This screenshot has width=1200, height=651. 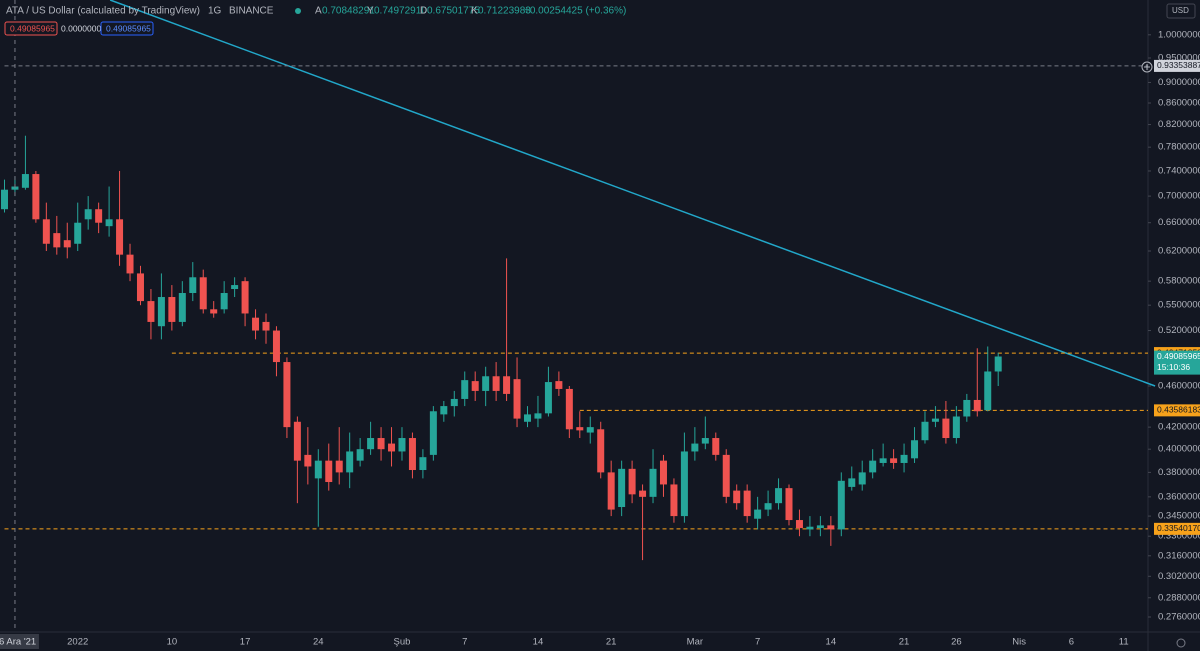 What do you see at coordinates (370, 11) in the screenshot?
I see `ohlc-key: Y` at bounding box center [370, 11].